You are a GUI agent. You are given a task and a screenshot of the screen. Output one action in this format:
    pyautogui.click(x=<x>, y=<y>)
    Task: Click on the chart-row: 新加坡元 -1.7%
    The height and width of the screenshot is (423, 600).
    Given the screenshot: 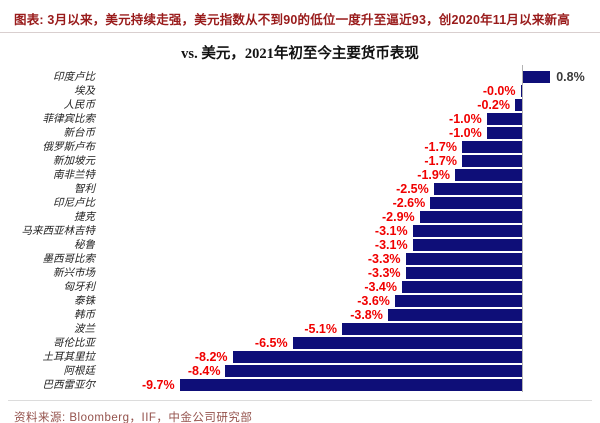 What is the action you would take?
    pyautogui.click(x=300, y=161)
    